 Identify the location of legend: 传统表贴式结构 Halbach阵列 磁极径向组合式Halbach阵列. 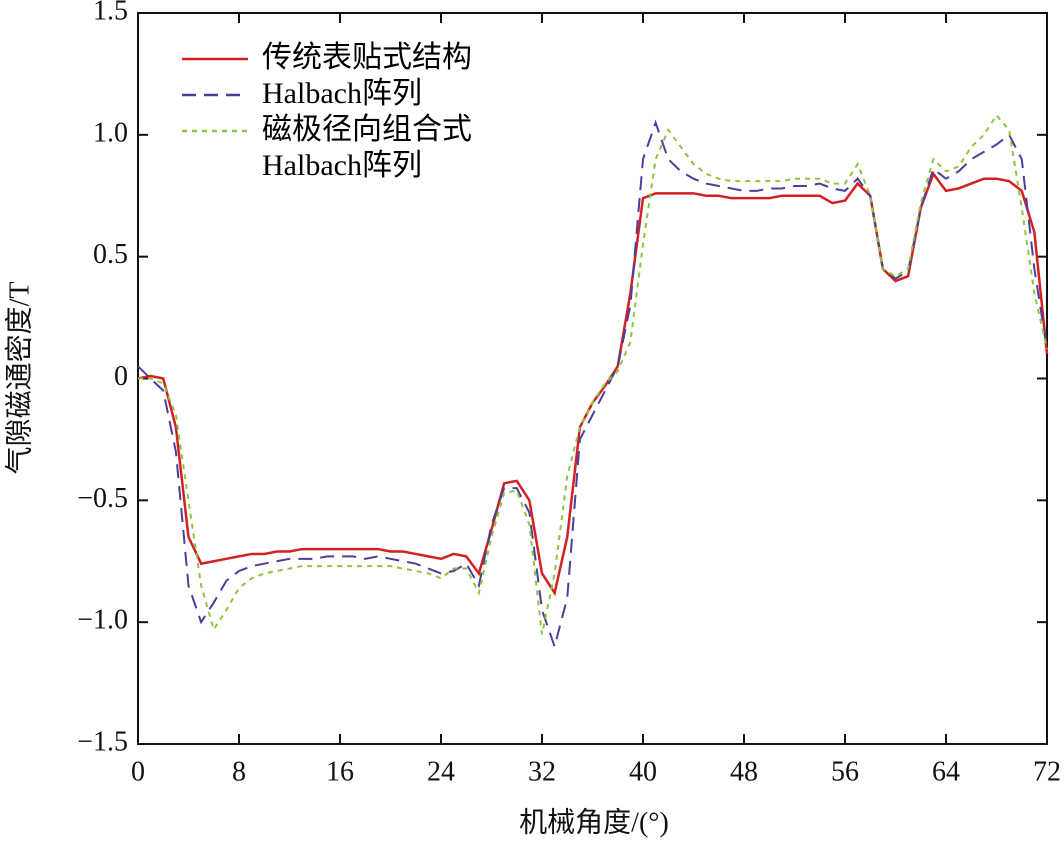
(328, 112).